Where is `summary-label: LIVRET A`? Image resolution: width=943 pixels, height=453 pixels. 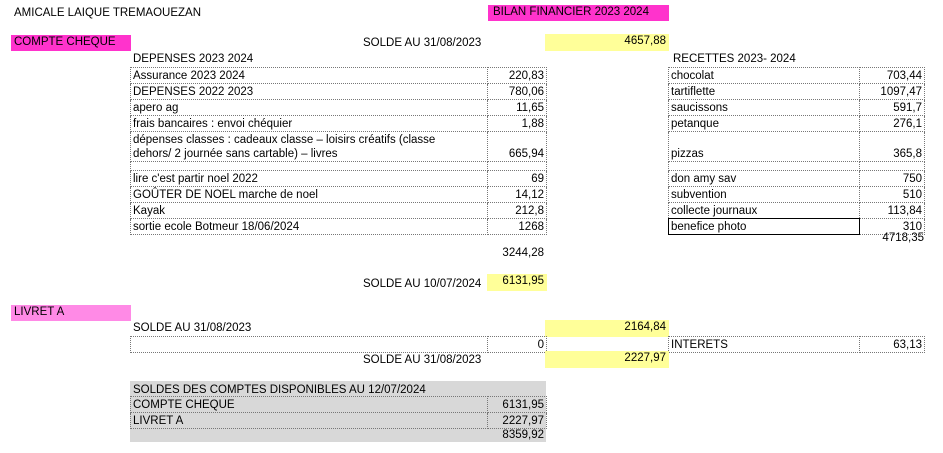 summary-label: LIVRET A is located at coordinates (309, 420).